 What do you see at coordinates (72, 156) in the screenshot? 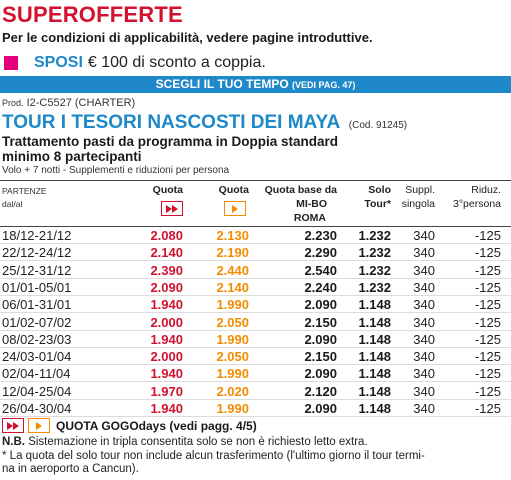
I see `subtitle-minimum: minimo 8 partecipanti` at bounding box center [72, 156].